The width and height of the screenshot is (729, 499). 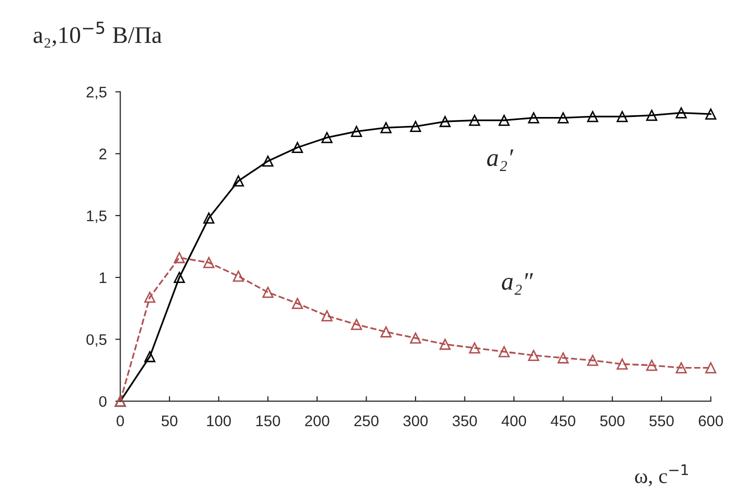 I want to click on y-tick-label: 1,5, so click(x=96, y=217).